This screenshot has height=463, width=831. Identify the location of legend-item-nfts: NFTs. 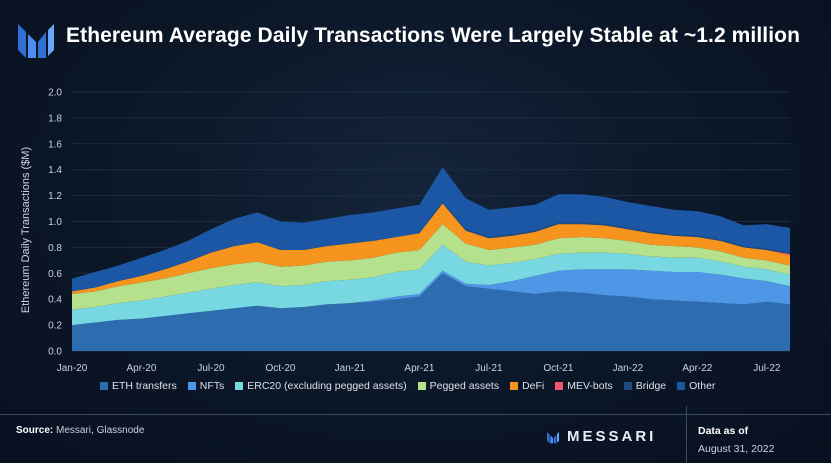
(206, 386).